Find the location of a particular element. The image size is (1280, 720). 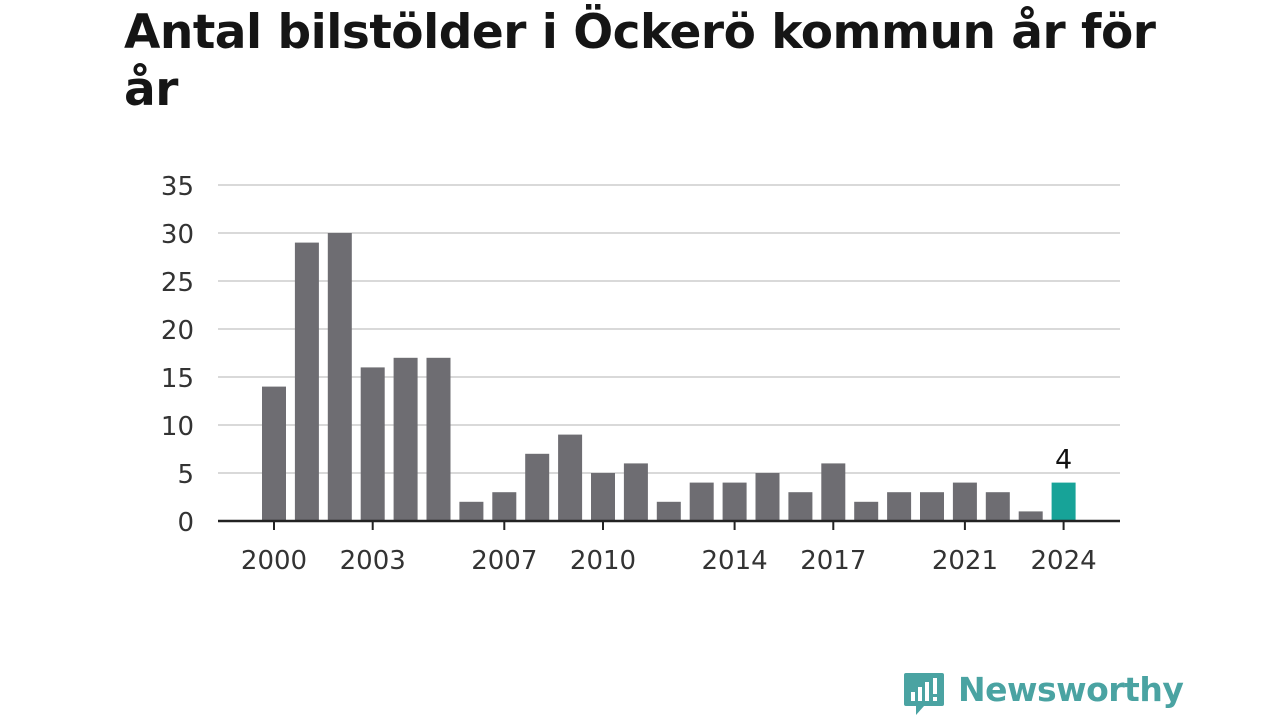

bar-2024 is located at coordinates (1063, 501).